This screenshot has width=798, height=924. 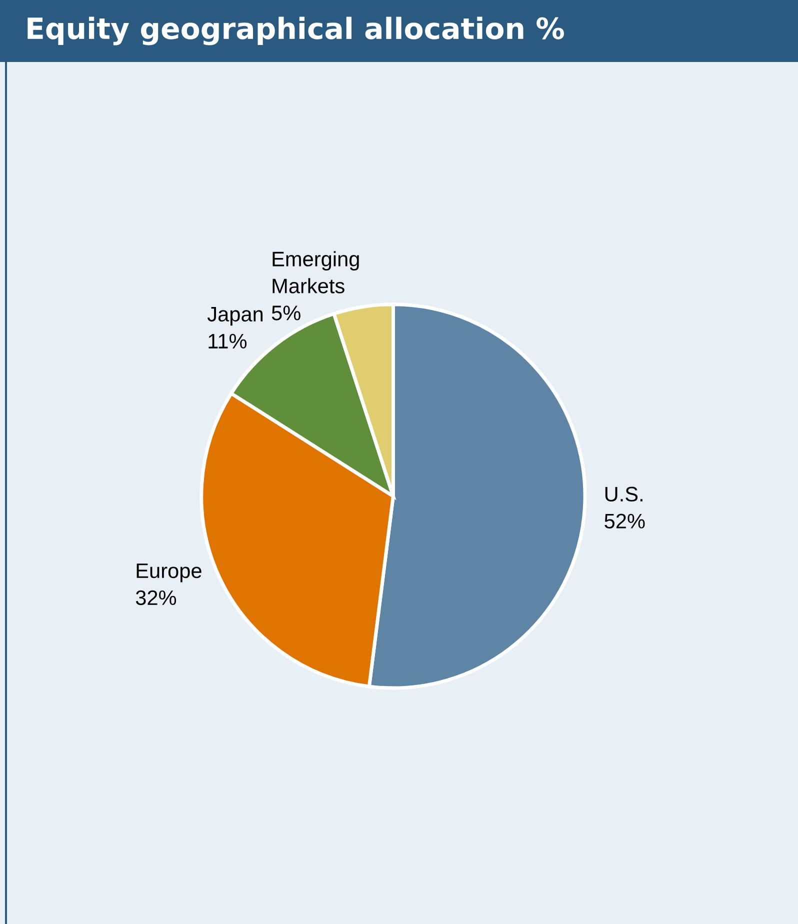 I want to click on data-label: 5%, so click(x=286, y=313).